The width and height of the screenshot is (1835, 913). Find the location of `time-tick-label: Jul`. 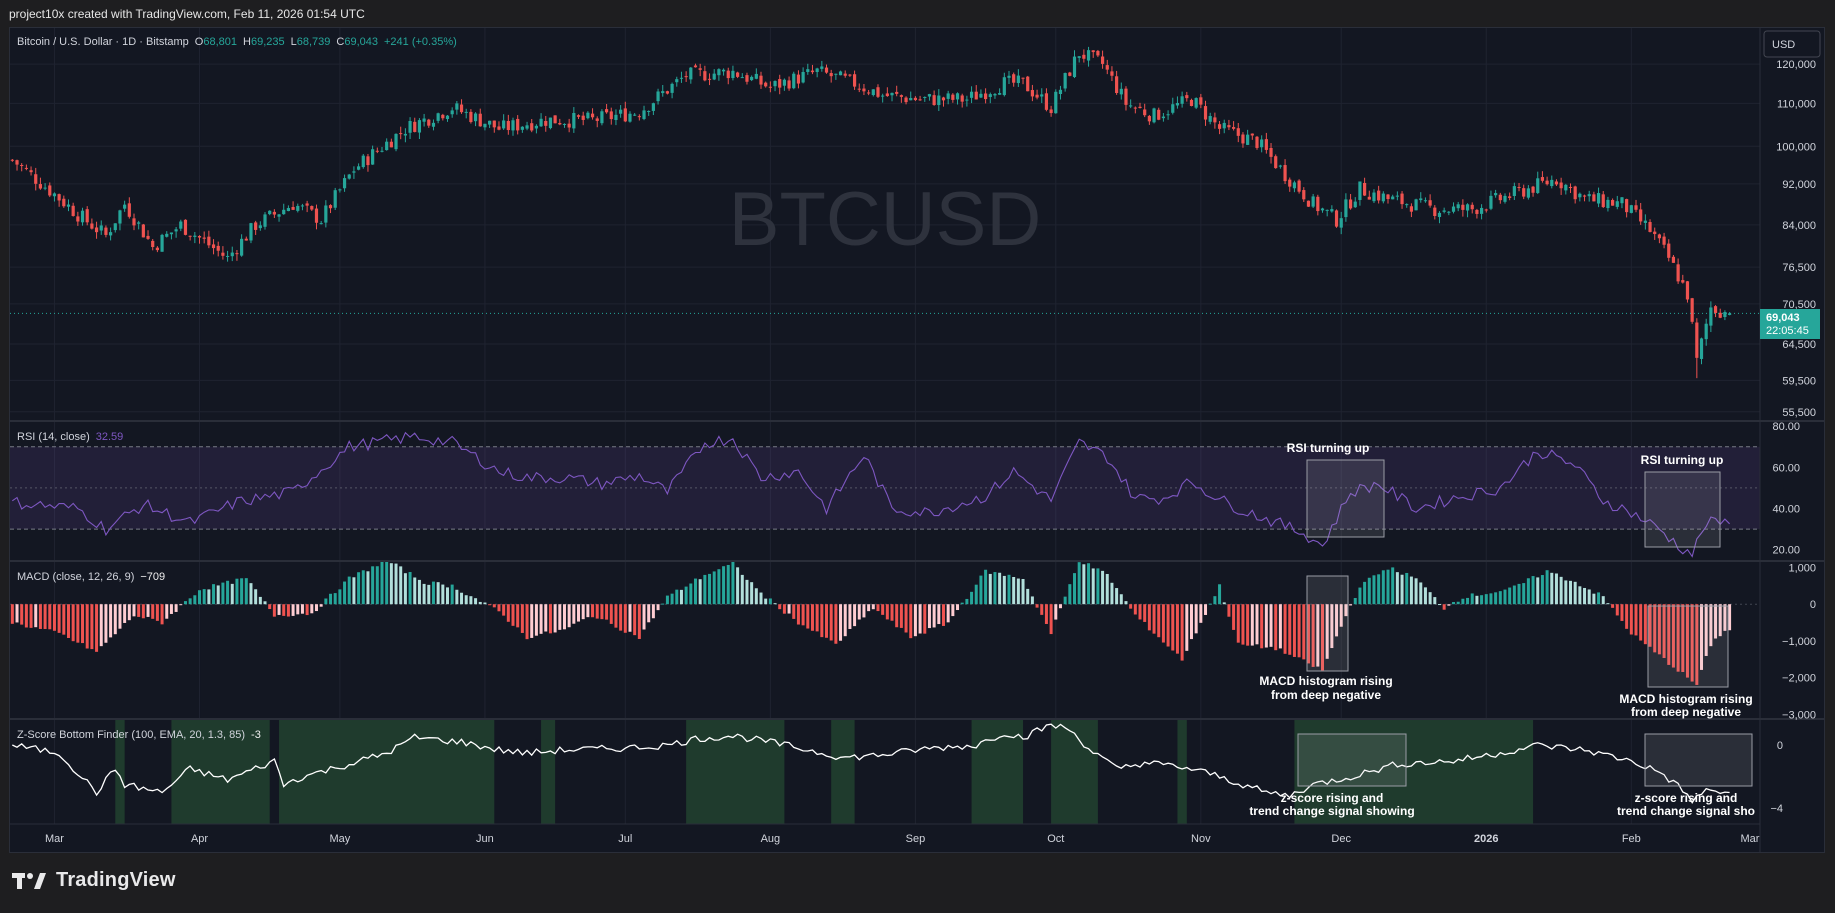

time-tick-label: Jul is located at coordinates (625, 839).